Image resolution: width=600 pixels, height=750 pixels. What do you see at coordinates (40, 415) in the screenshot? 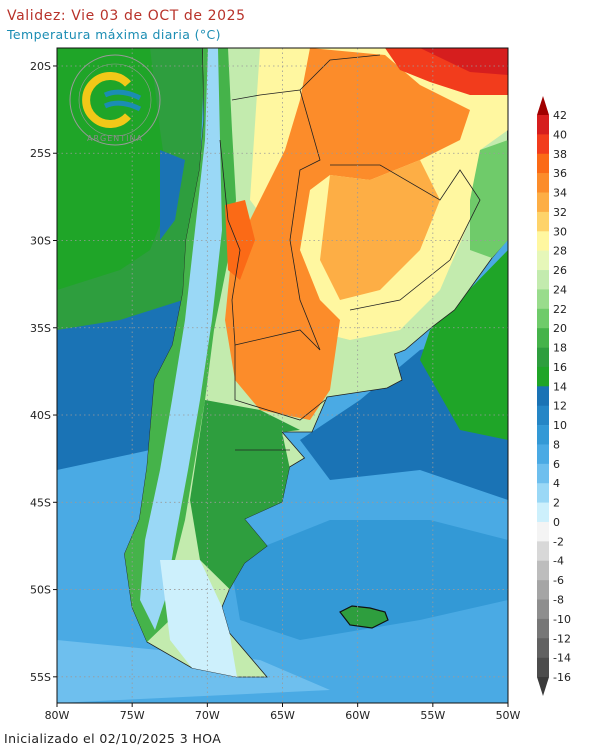
I see `lat-label: 40S` at bounding box center [40, 415].